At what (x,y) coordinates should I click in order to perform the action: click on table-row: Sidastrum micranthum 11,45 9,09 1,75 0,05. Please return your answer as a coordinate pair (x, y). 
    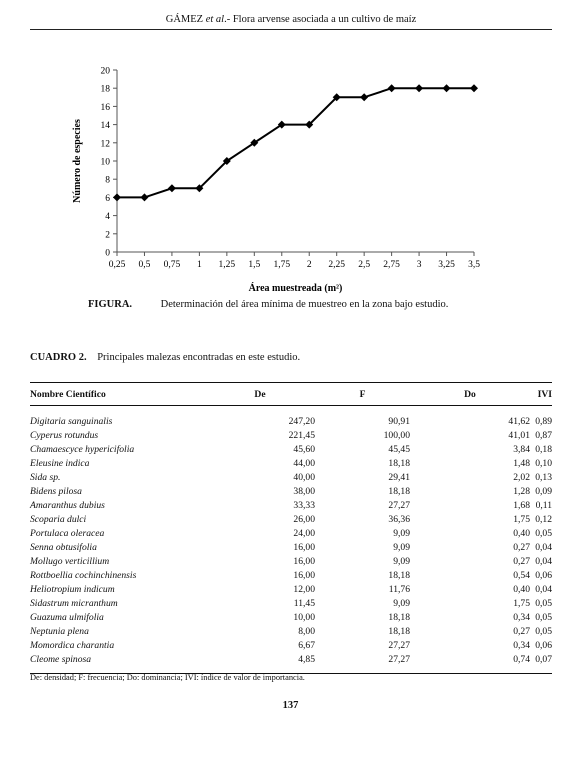
    Looking at the image, I should click on (291, 604).